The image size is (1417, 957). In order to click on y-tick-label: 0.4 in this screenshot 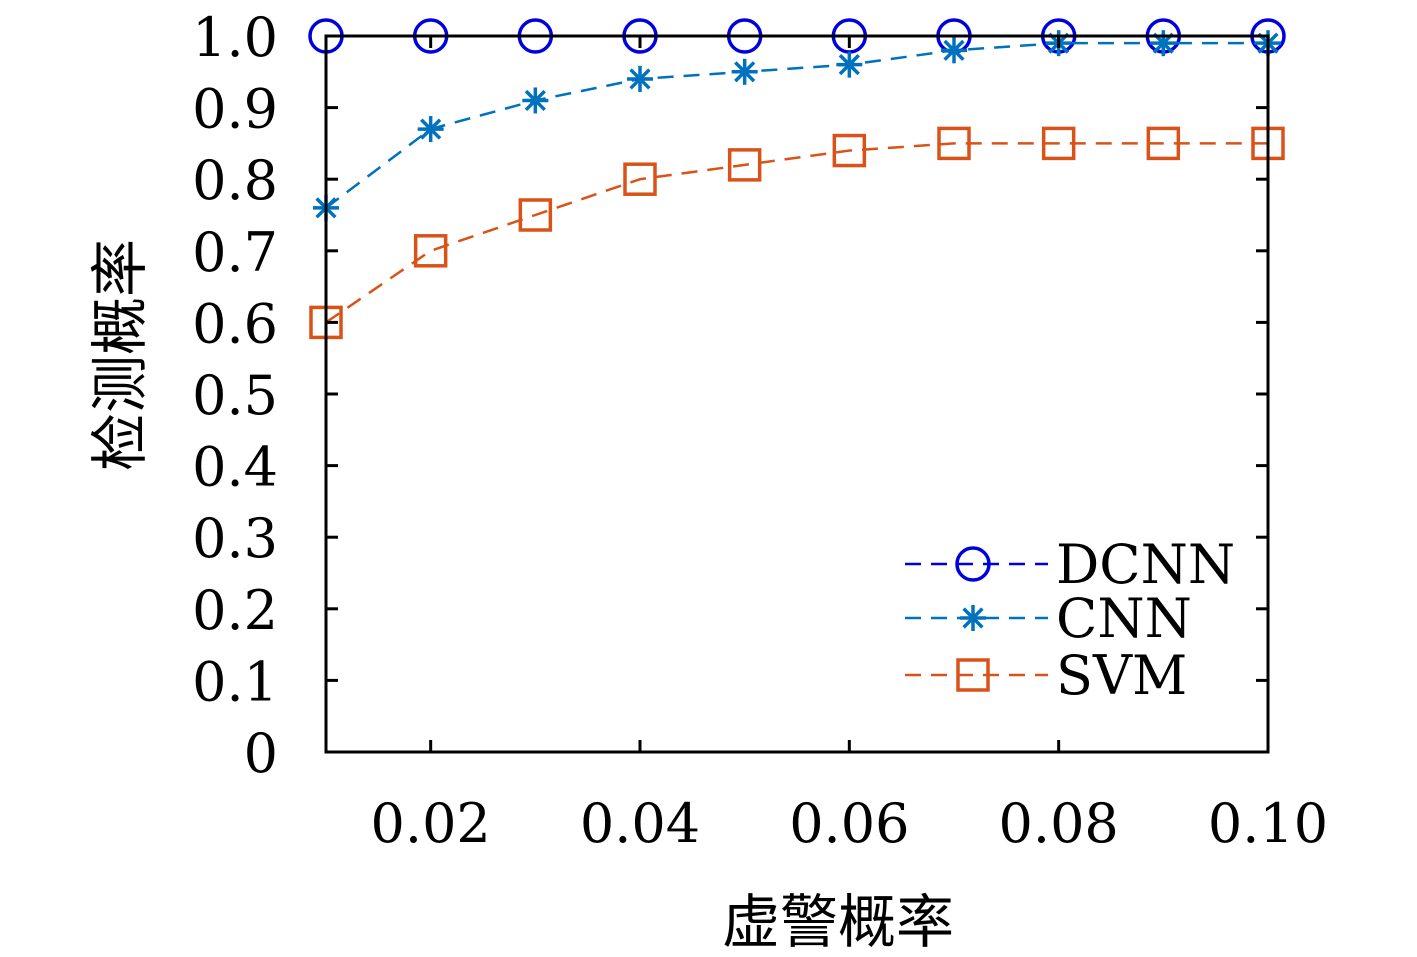, I will do `click(235, 467)`.